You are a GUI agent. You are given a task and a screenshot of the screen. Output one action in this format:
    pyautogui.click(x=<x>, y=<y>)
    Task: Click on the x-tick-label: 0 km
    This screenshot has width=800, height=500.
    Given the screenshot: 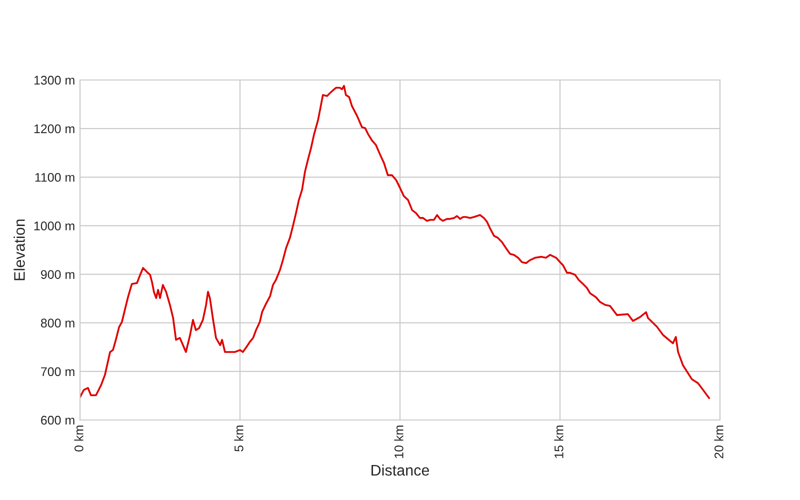 What is the action you would take?
    pyautogui.click(x=79, y=439)
    